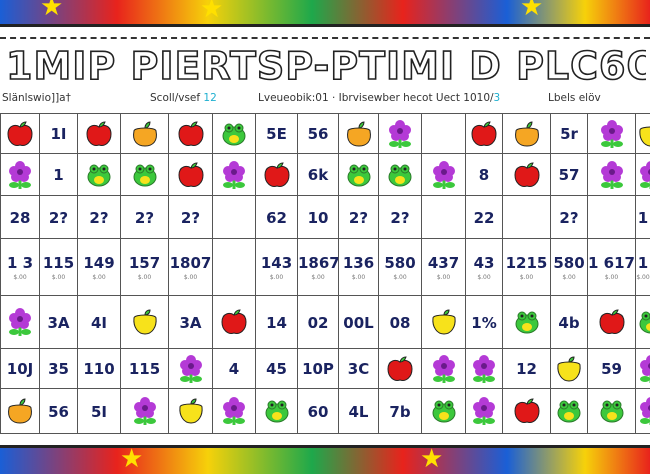 Image resolution: width=650 pixels, height=474 pixels. I want to click on grid-cell: 10P, so click(318, 369).